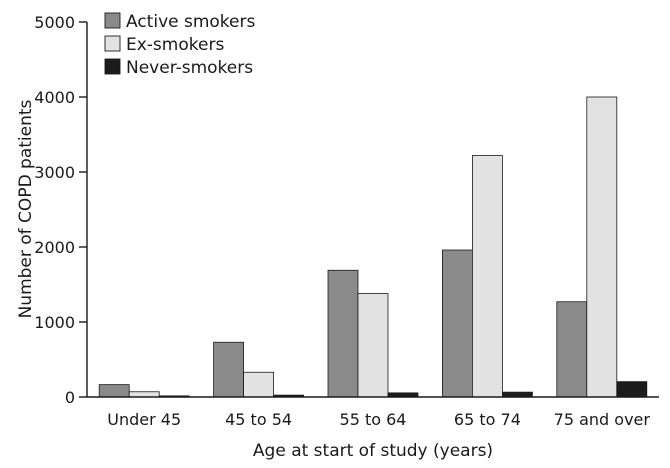 The width and height of the screenshot is (670, 468). Describe the element at coordinates (373, 451) in the screenshot. I see `x-axis-title: Age at start of study (years)` at that location.